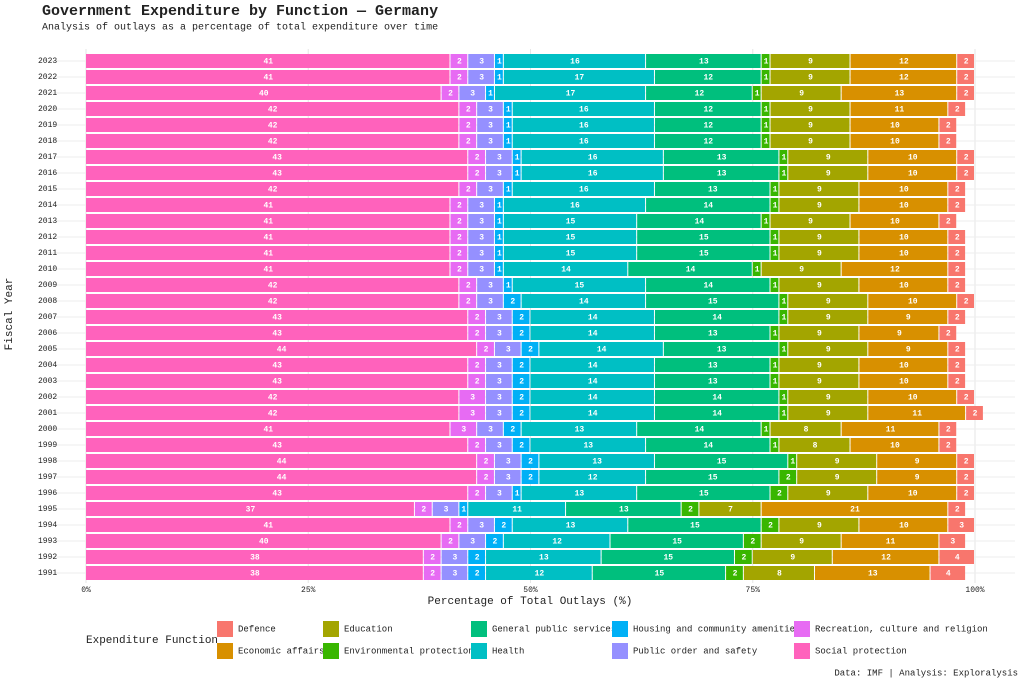  Describe the element at coordinates (257, 629) in the screenshot. I see `legend-label: Defence` at that location.